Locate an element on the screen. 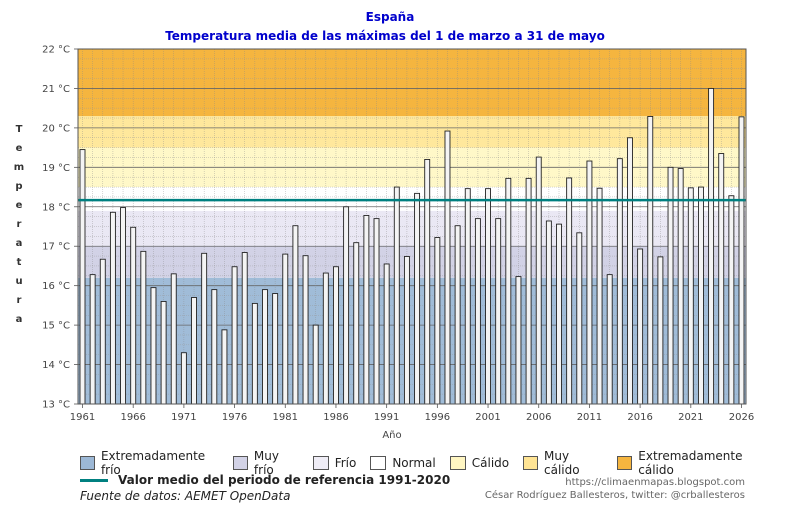 The width and height of the screenshot is (785, 506). x-tick-label: 1971 is located at coordinates (183, 417).